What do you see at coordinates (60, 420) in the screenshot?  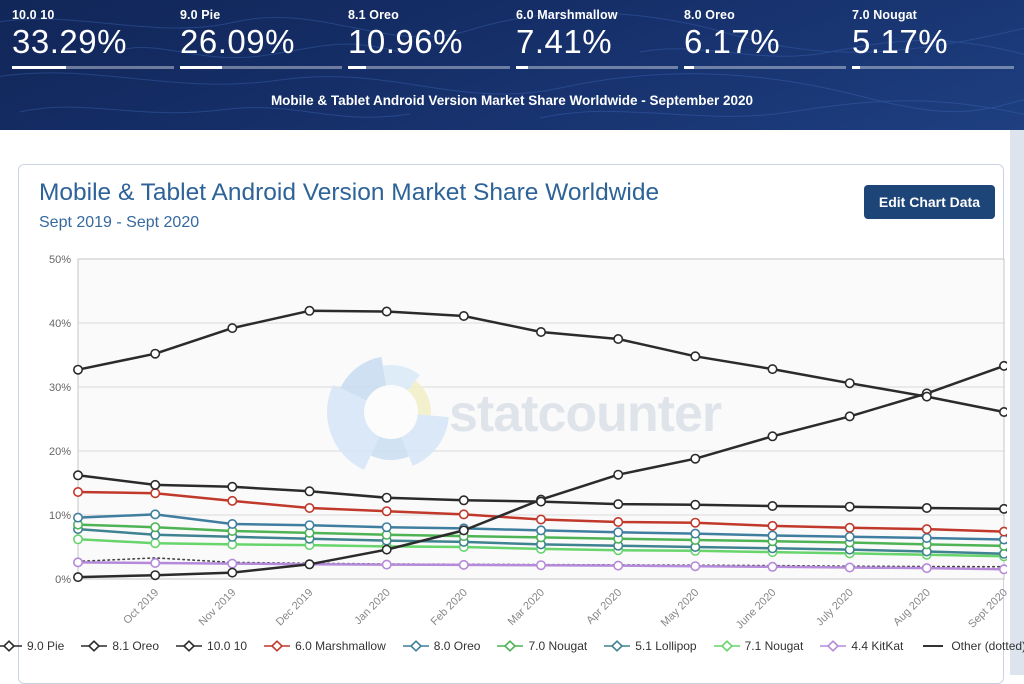 I see `y-axis-labels: 0% 10% 20% 30% 40% 50%` at bounding box center [60, 420].